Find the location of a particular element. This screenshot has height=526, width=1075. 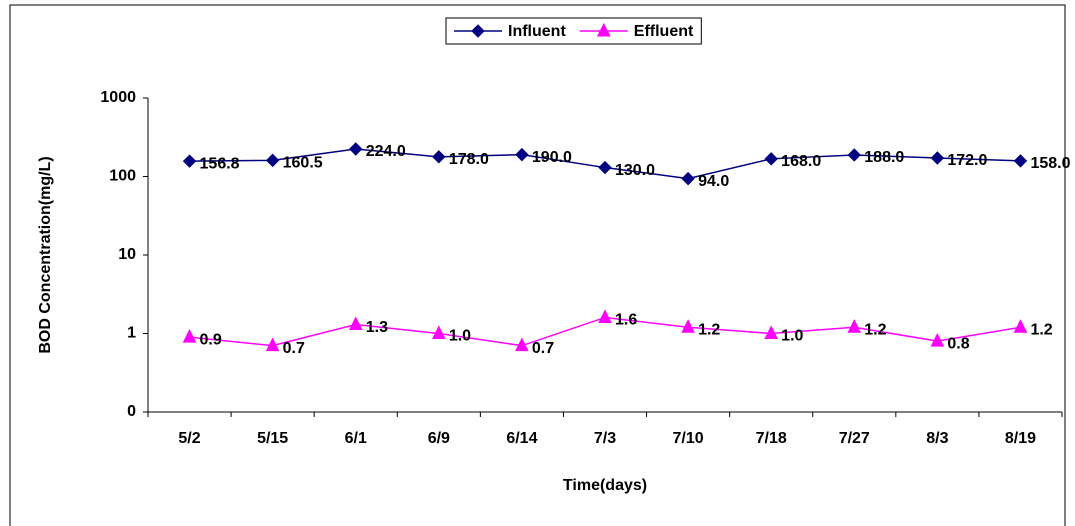

data-label: 188.0 is located at coordinates (884, 157).